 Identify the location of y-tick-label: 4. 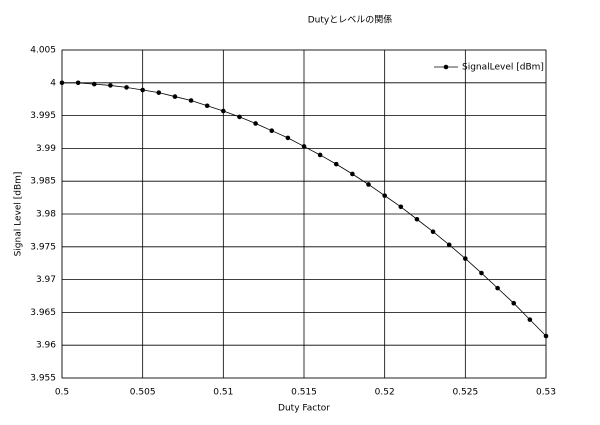
(53, 83).